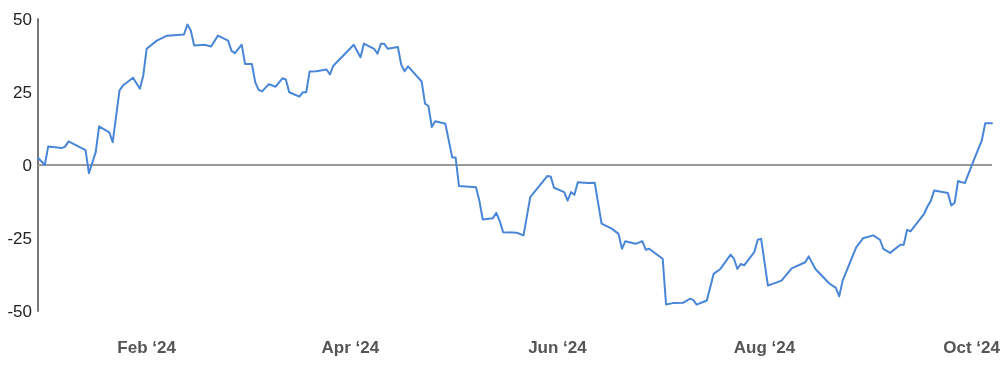 This screenshot has width=1008, height=366. I want to click on y-tick-label: 50, so click(22, 19).